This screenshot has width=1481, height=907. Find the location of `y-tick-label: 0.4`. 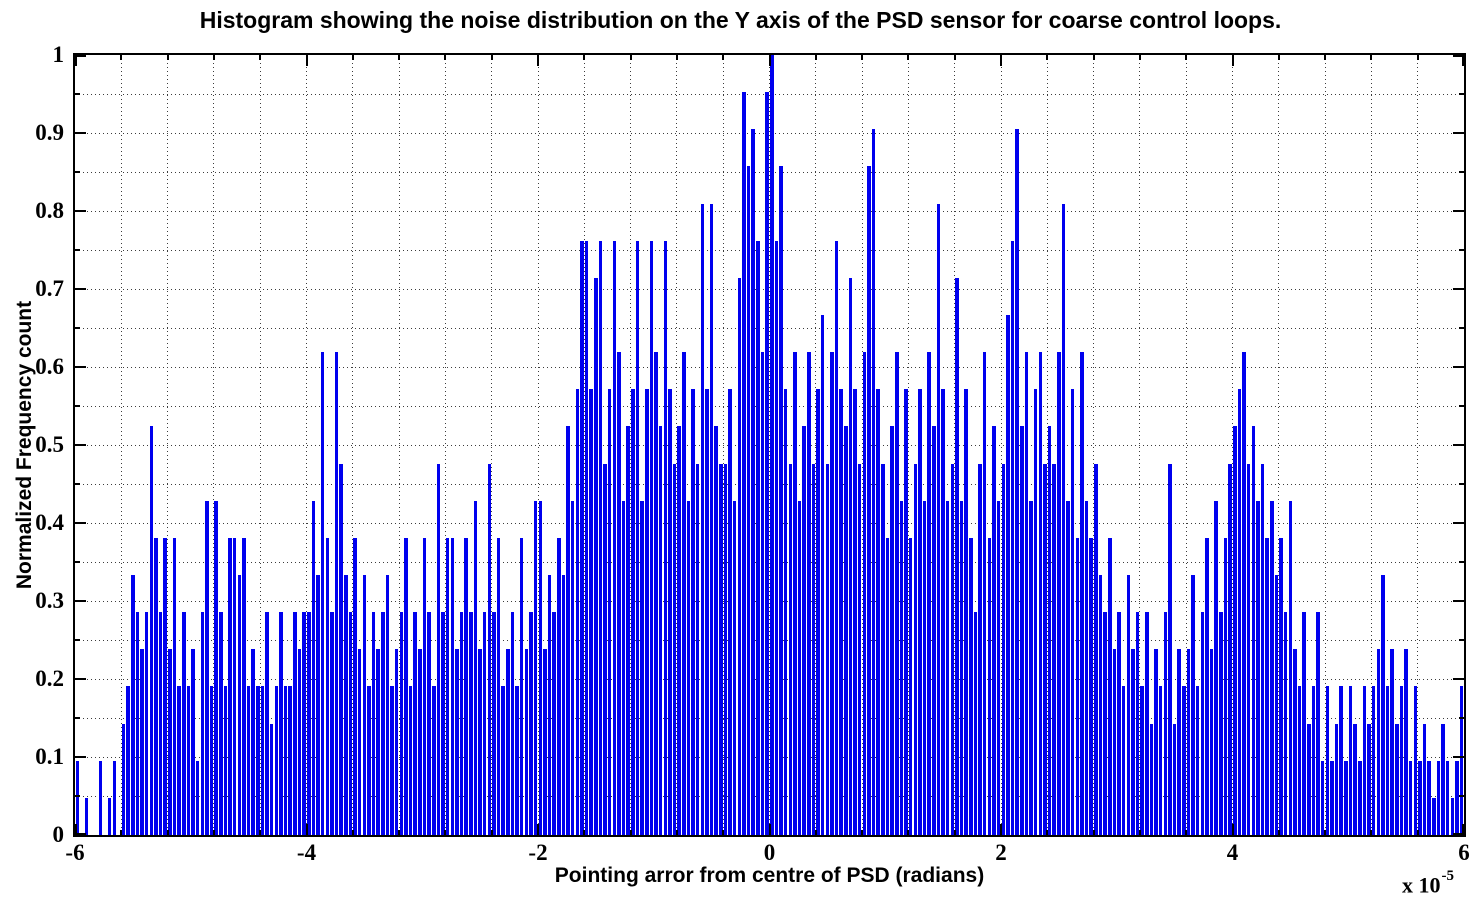

y-tick-label: 0.4 is located at coordinates (49, 522).